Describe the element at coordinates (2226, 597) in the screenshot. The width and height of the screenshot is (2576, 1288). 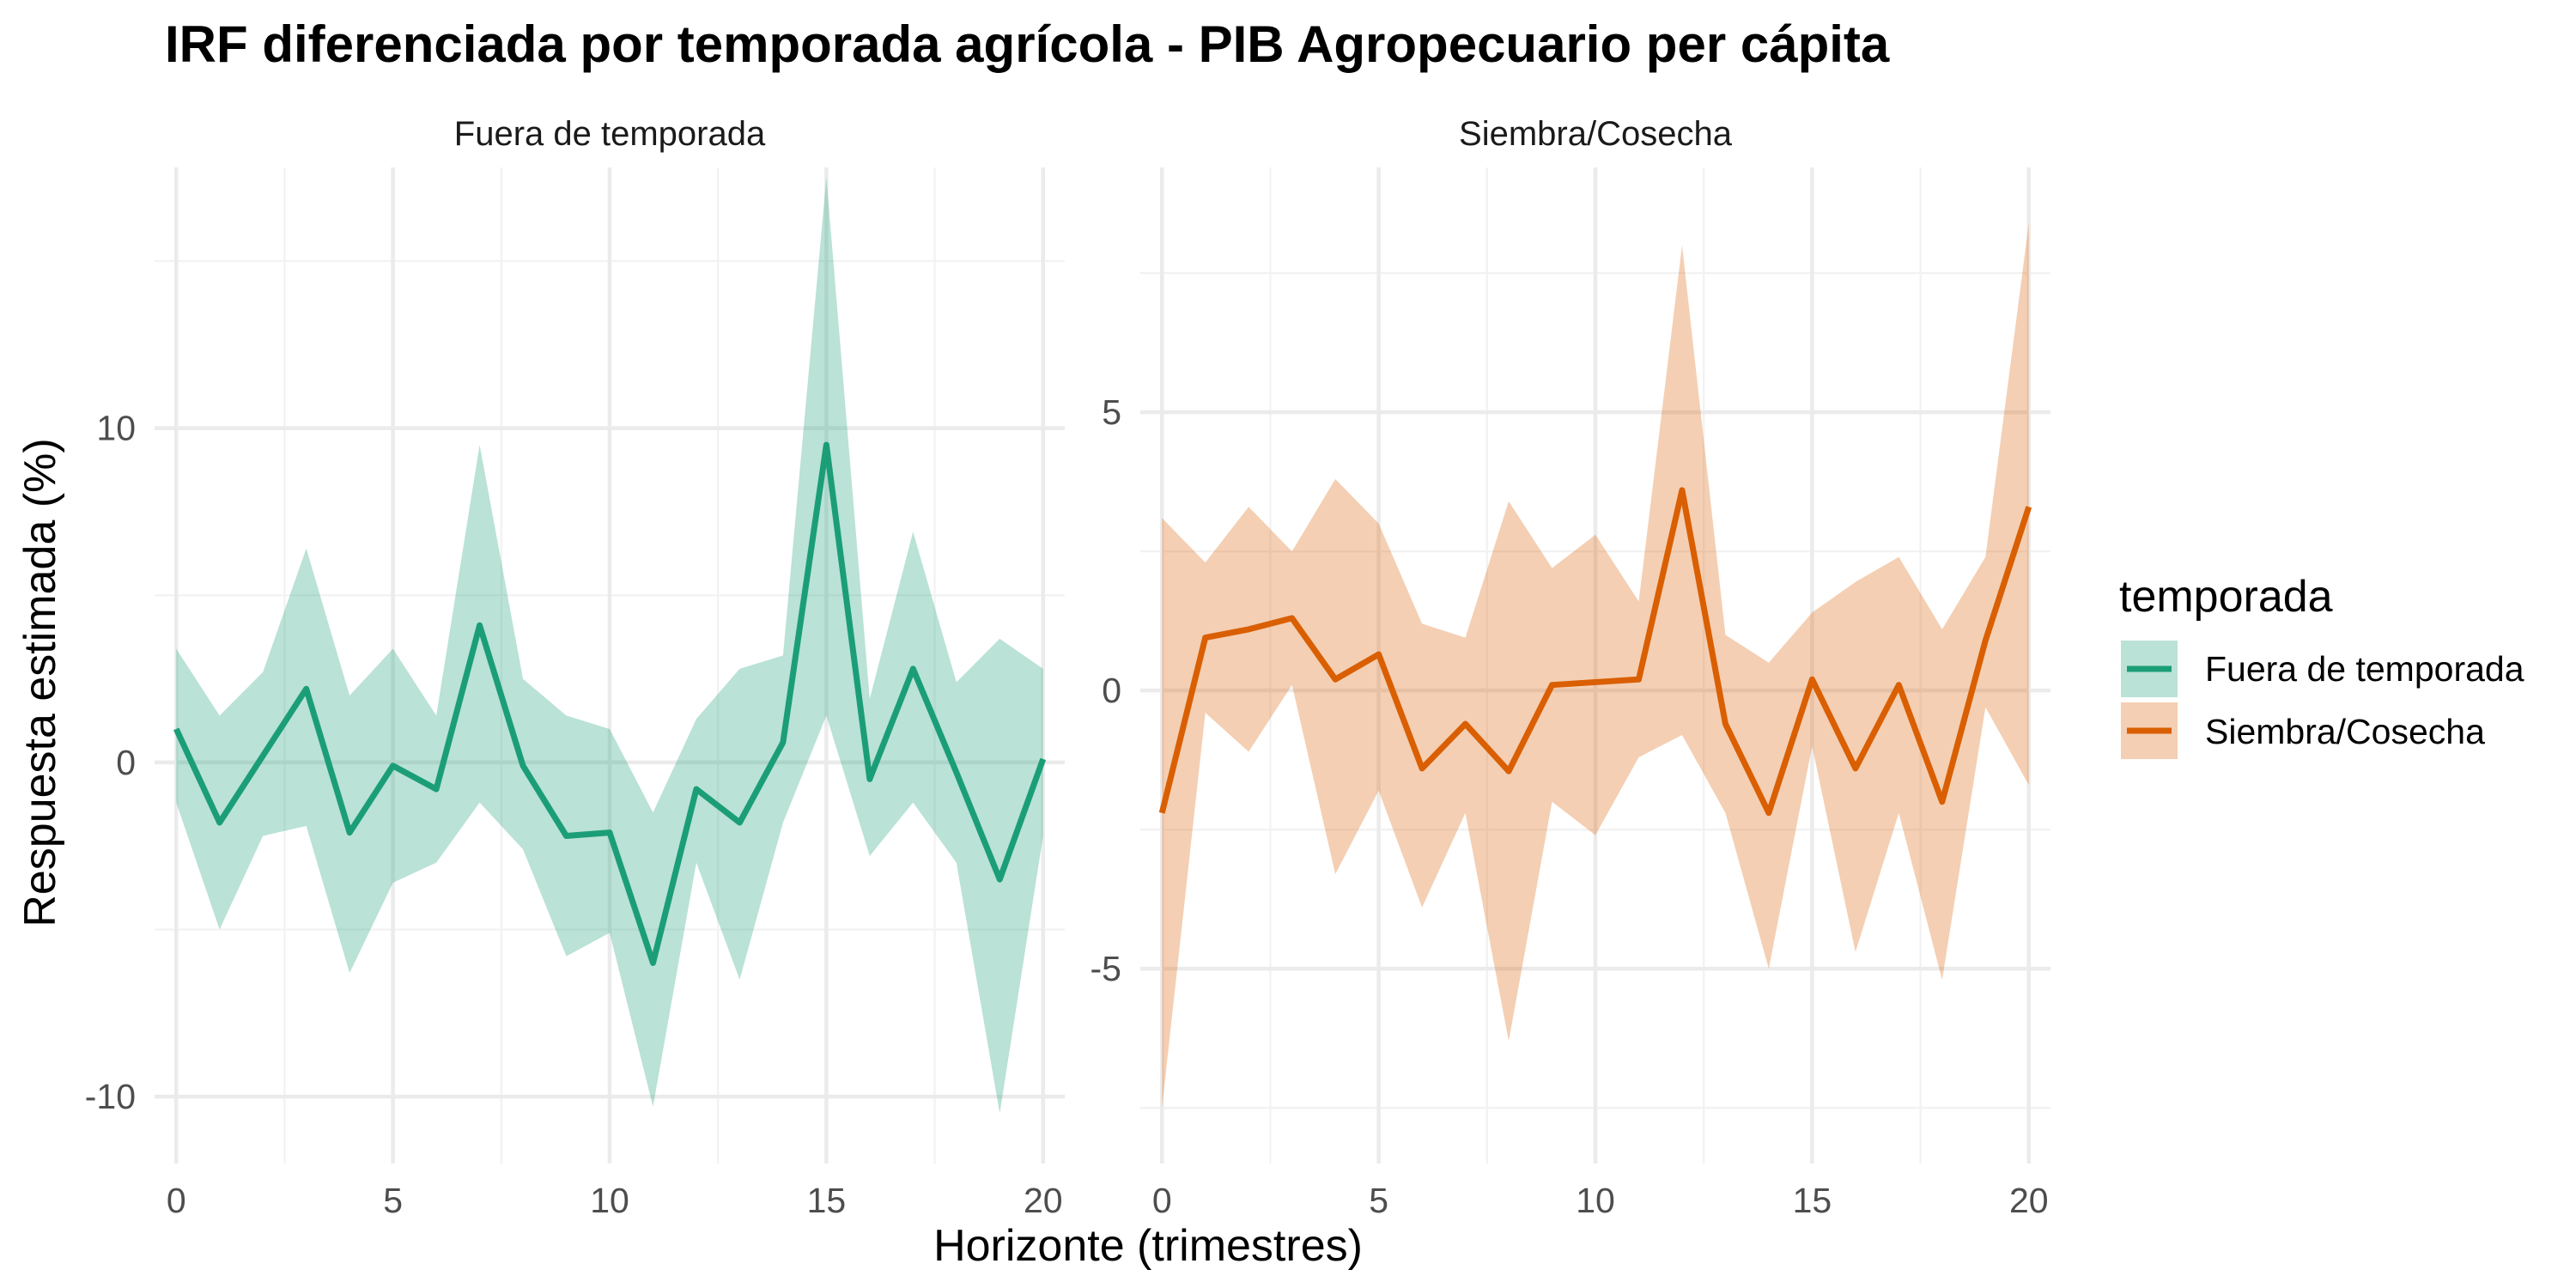
I see `legend-title: temporada` at that location.